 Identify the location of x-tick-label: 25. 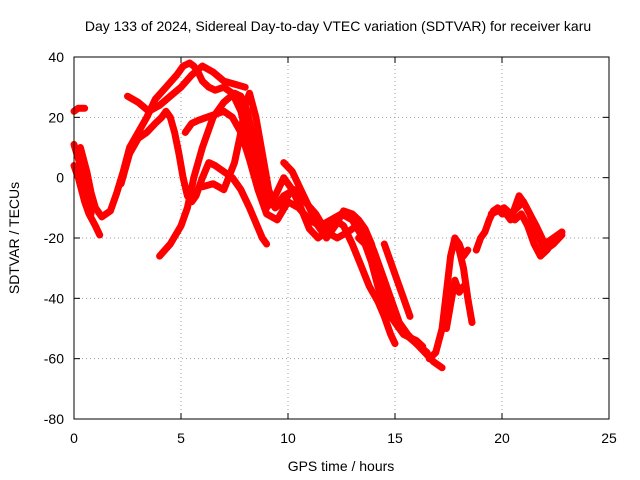
(609, 438).